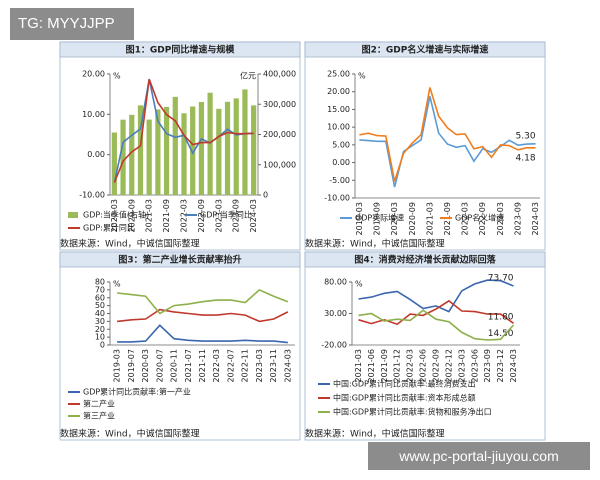 The image size is (600, 480). I want to click on watermark-url: www.pc-portal-jiuyou.com, so click(479, 456).